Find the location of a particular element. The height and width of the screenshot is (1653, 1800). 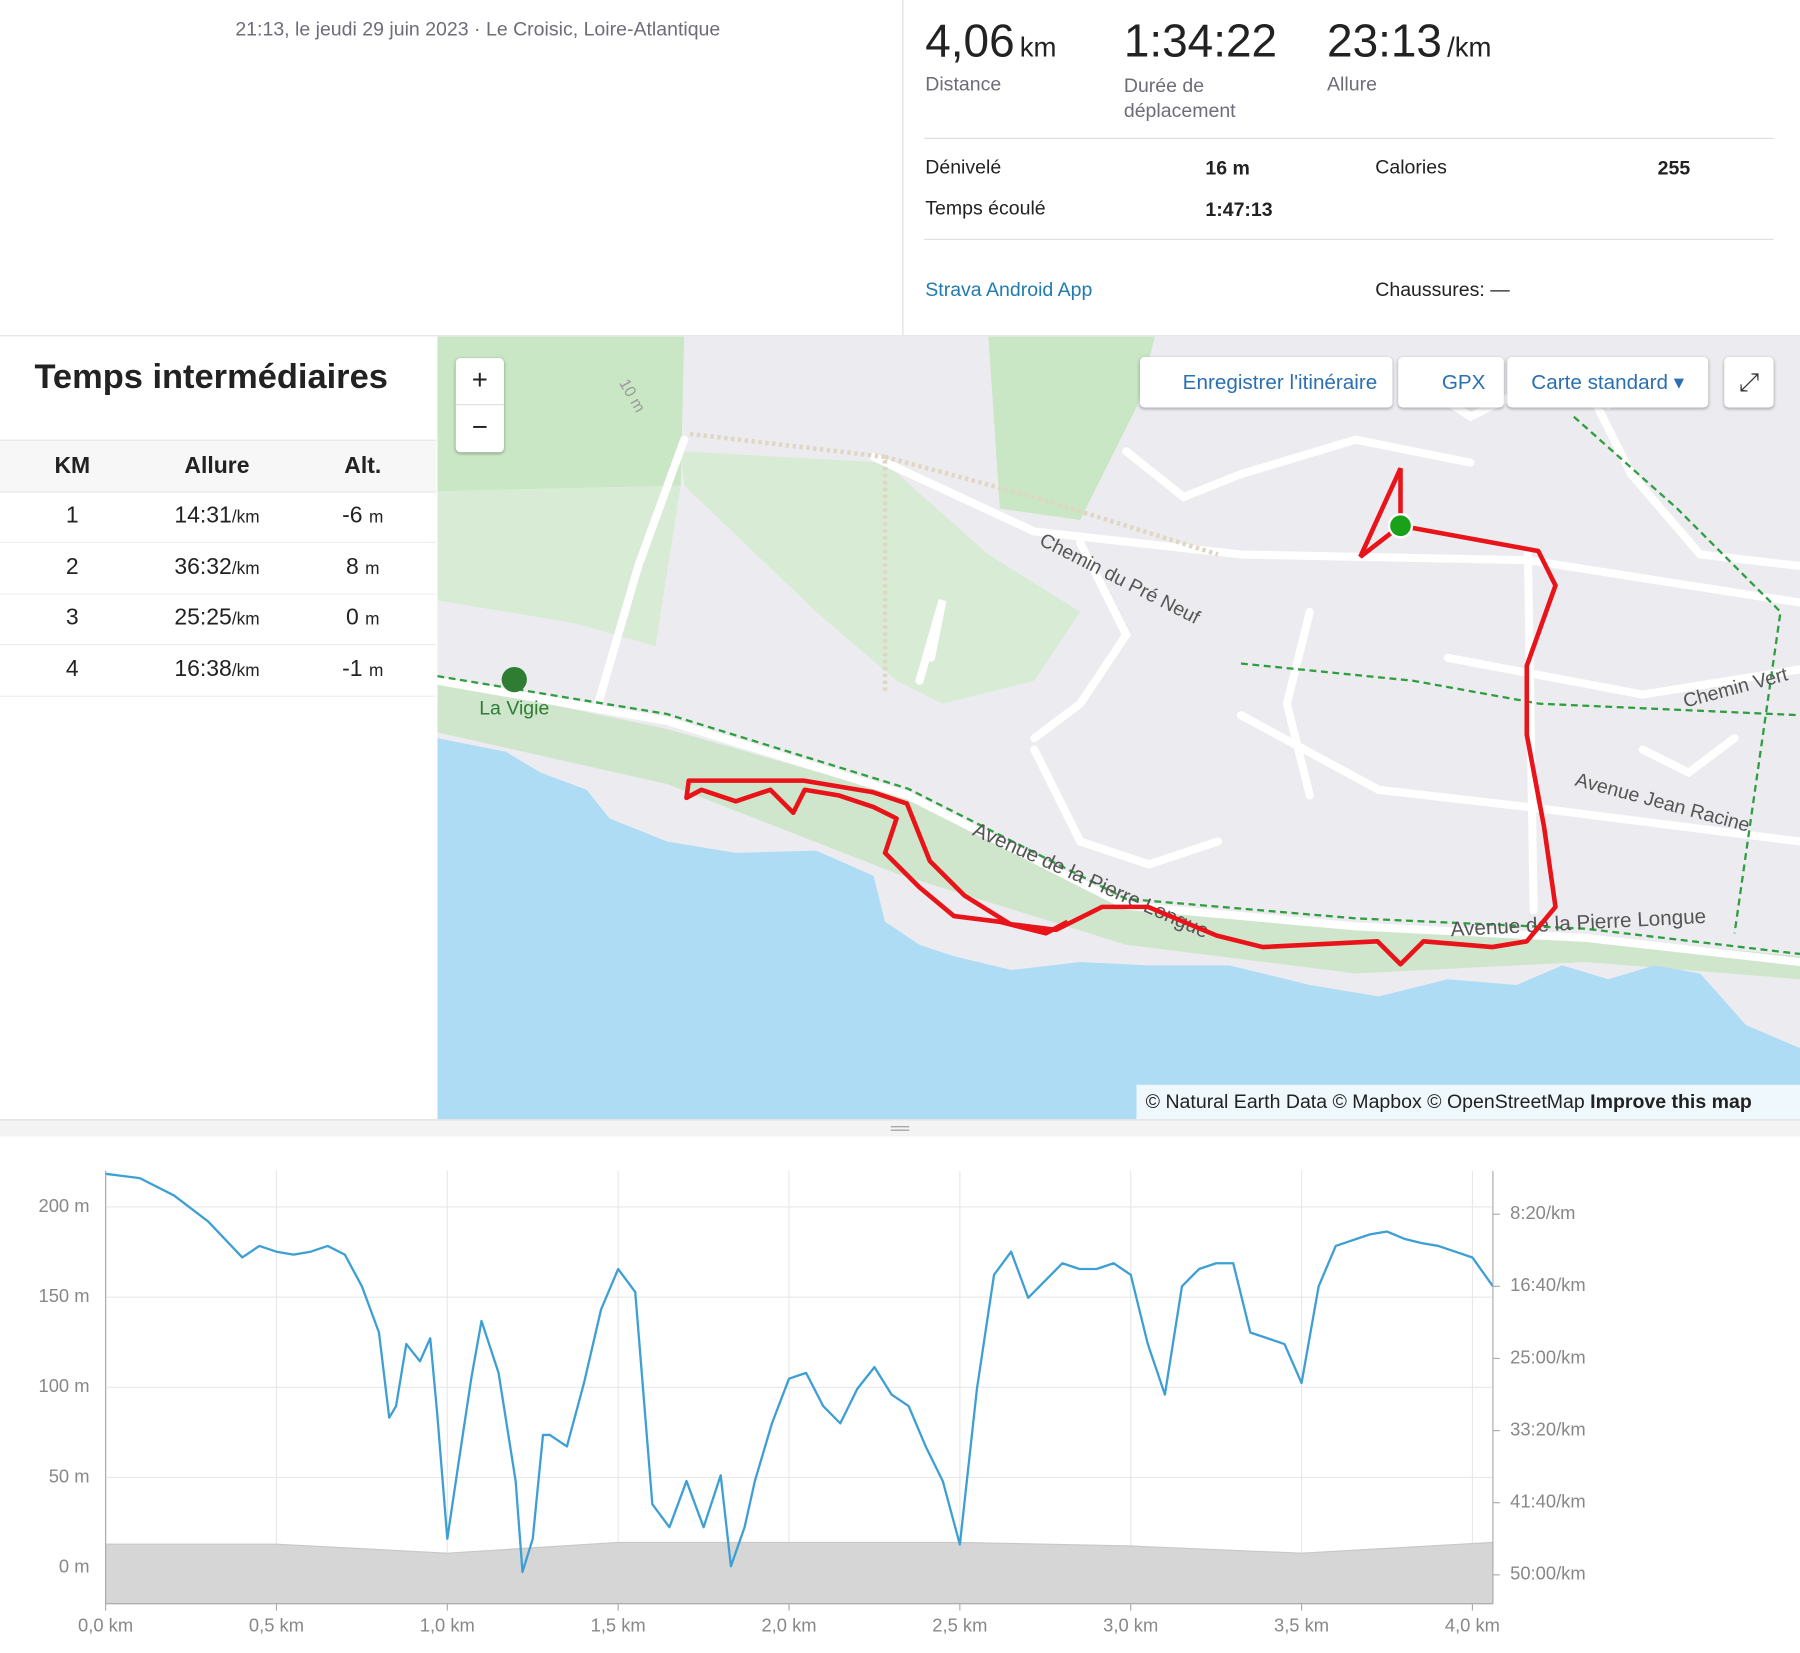

y2-tick-label: 16:40/km is located at coordinates (1548, 1284).